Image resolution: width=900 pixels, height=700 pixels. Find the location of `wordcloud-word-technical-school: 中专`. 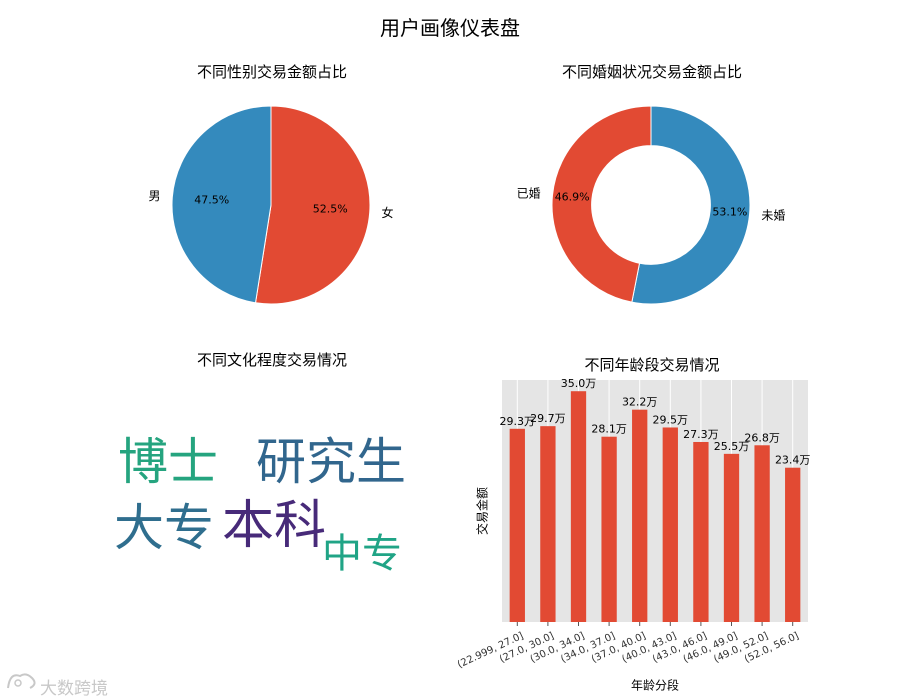

wordcloud-word-technical-school: 中专 is located at coordinates (362, 554).